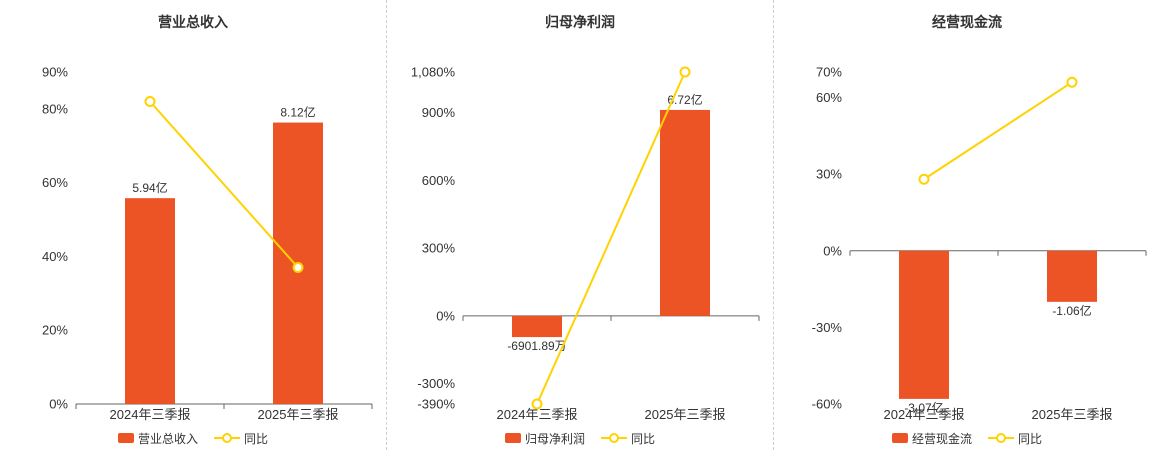 Image resolution: width=1160 pixels, height=450 pixels. I want to click on svg-text: -30%, so click(827, 327).